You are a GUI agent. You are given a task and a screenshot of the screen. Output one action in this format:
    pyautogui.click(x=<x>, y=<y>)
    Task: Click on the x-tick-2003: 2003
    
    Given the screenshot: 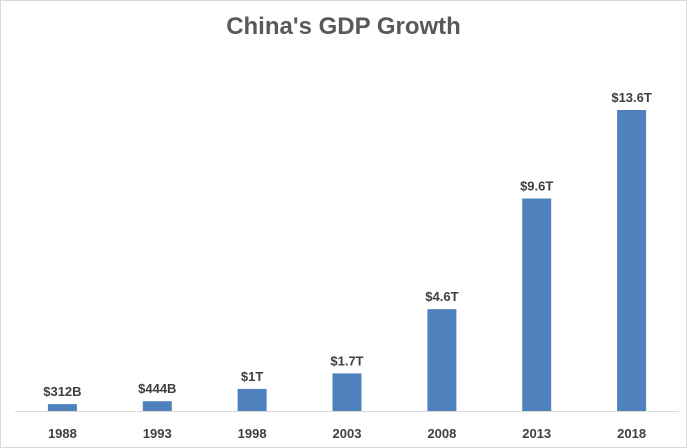 What is the action you would take?
    pyautogui.click(x=347, y=433)
    